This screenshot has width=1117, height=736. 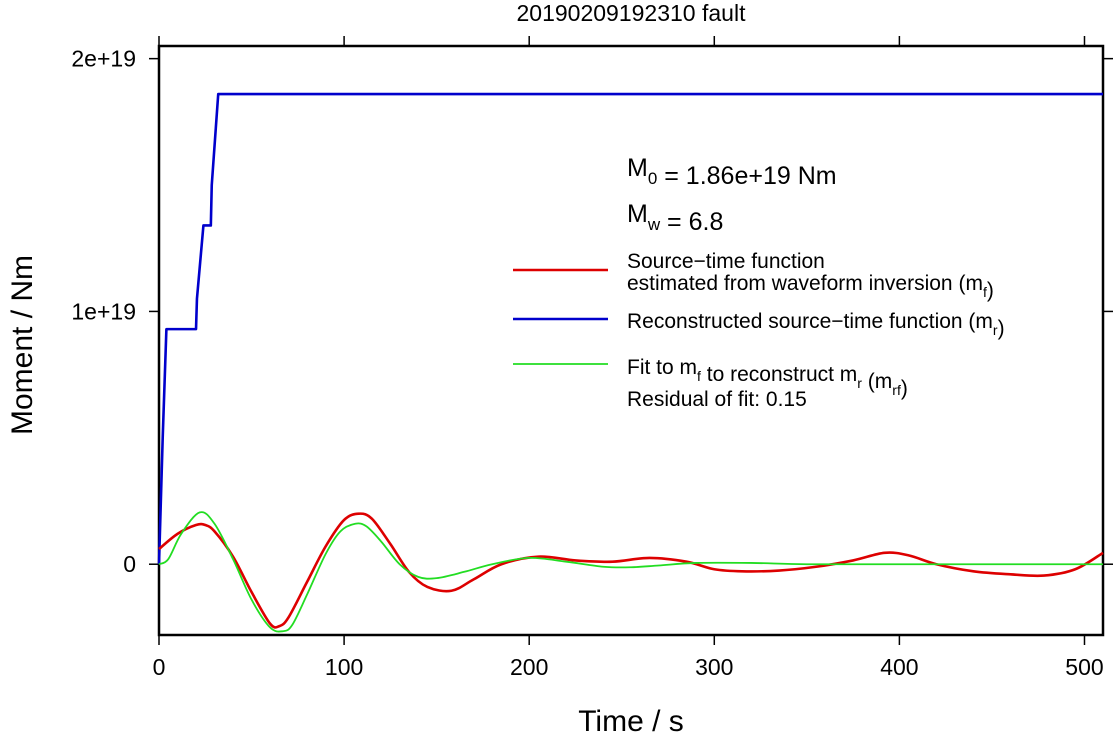 I want to click on text-run: Fit to m, so click(x=662, y=367).